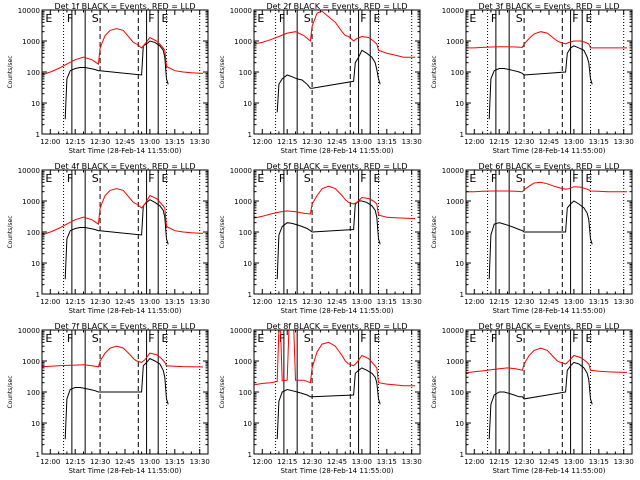 This screenshot has height=480, width=640. What do you see at coordinates (328, 240) in the screenshot?
I see `events-series-line` at bounding box center [328, 240].